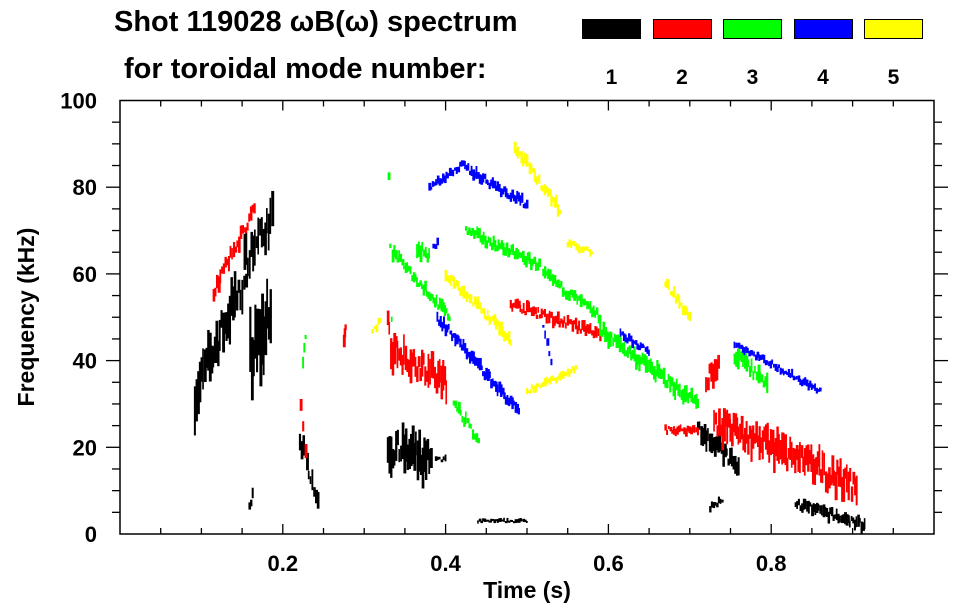 This screenshot has height=615, width=963. Describe the element at coordinates (445, 563) in the screenshot. I see `x-tick-label: 0.4` at that location.